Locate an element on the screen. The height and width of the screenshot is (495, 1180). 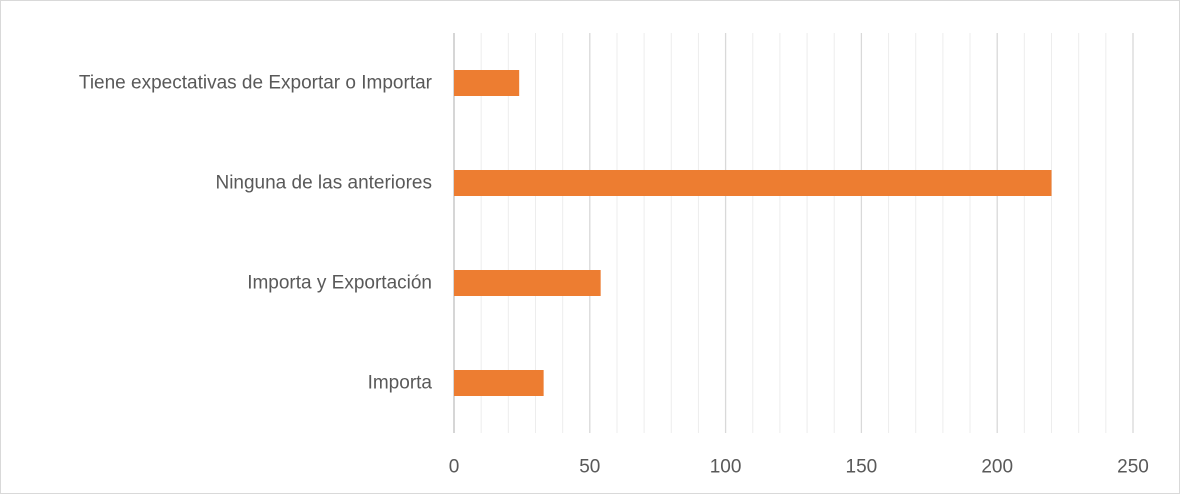
x-tick-label: 50 is located at coordinates (589, 467).